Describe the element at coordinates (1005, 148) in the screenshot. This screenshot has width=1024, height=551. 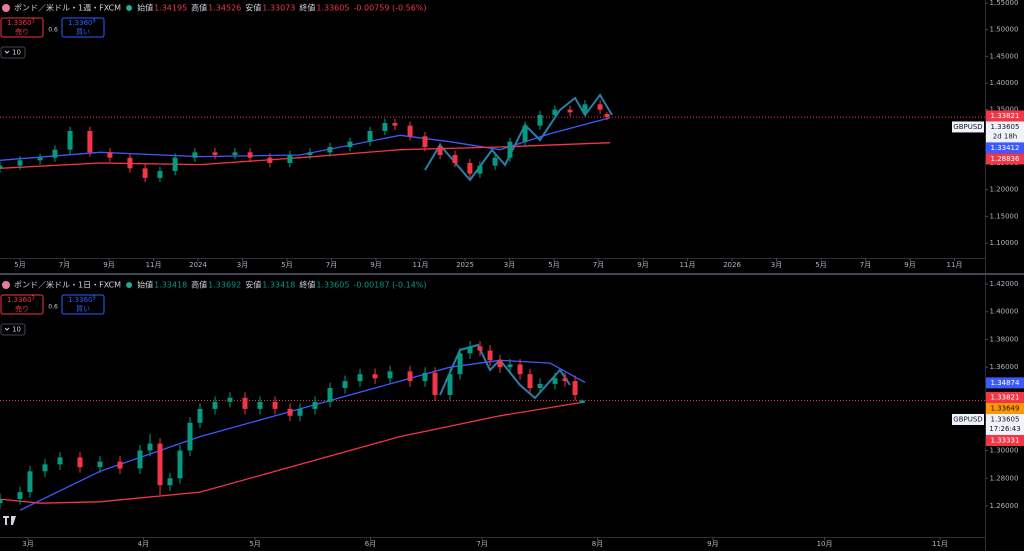
I see `price-label-text: 1.33412` at that location.